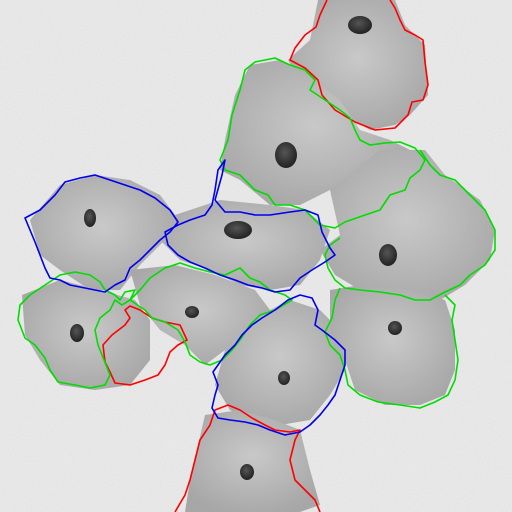  I want to click on outline-lower-left, so click(76, 330).